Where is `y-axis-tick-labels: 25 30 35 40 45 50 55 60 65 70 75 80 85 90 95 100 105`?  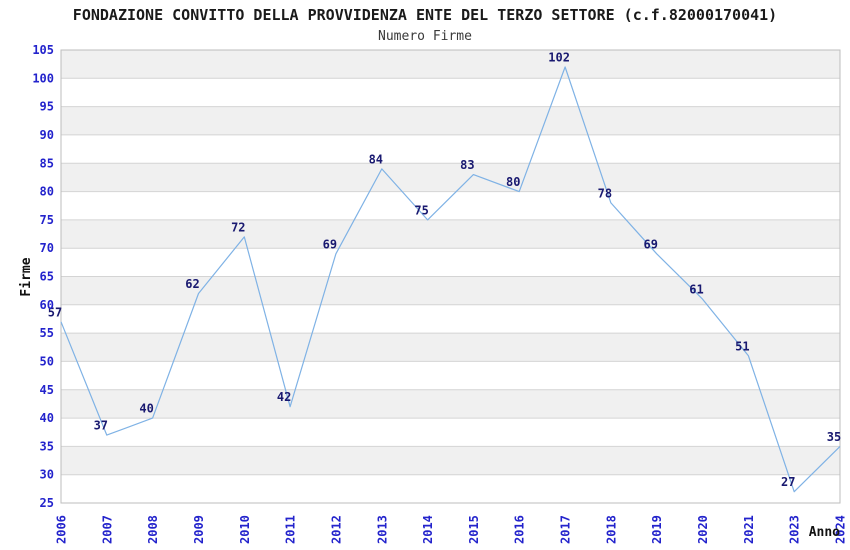 y-axis-tick-labels: 25 30 35 40 45 50 55 60 65 70 75 80 85 90 95 100 105 is located at coordinates (43, 276).